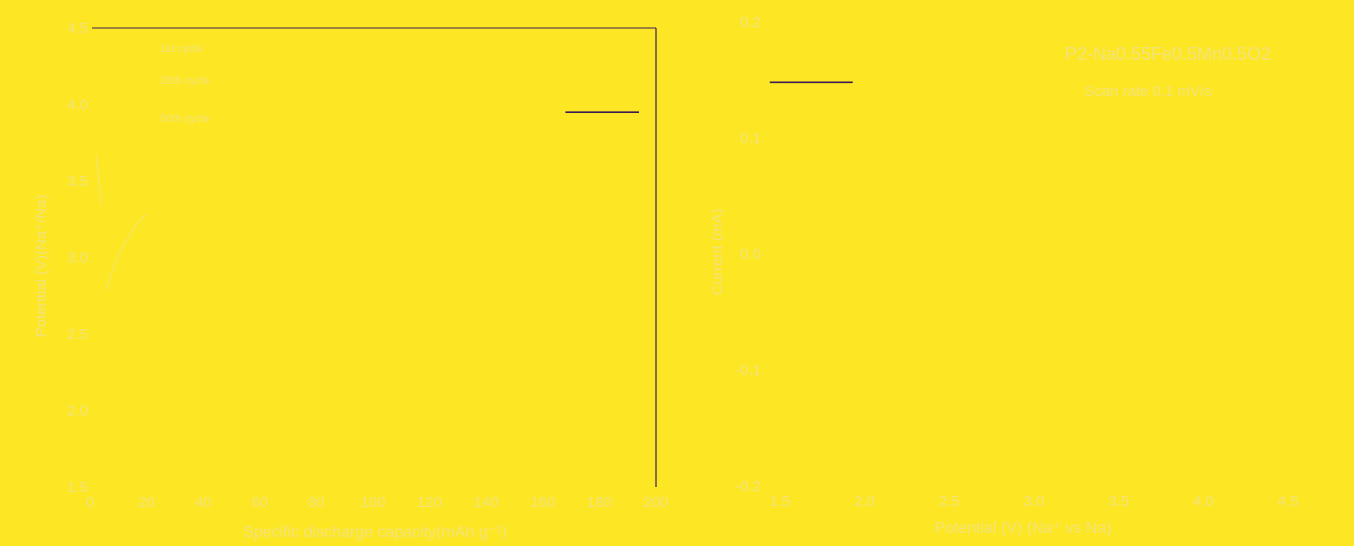  I want to click on legend-entry-1st-cycle: 1st cycle, so click(181, 49).